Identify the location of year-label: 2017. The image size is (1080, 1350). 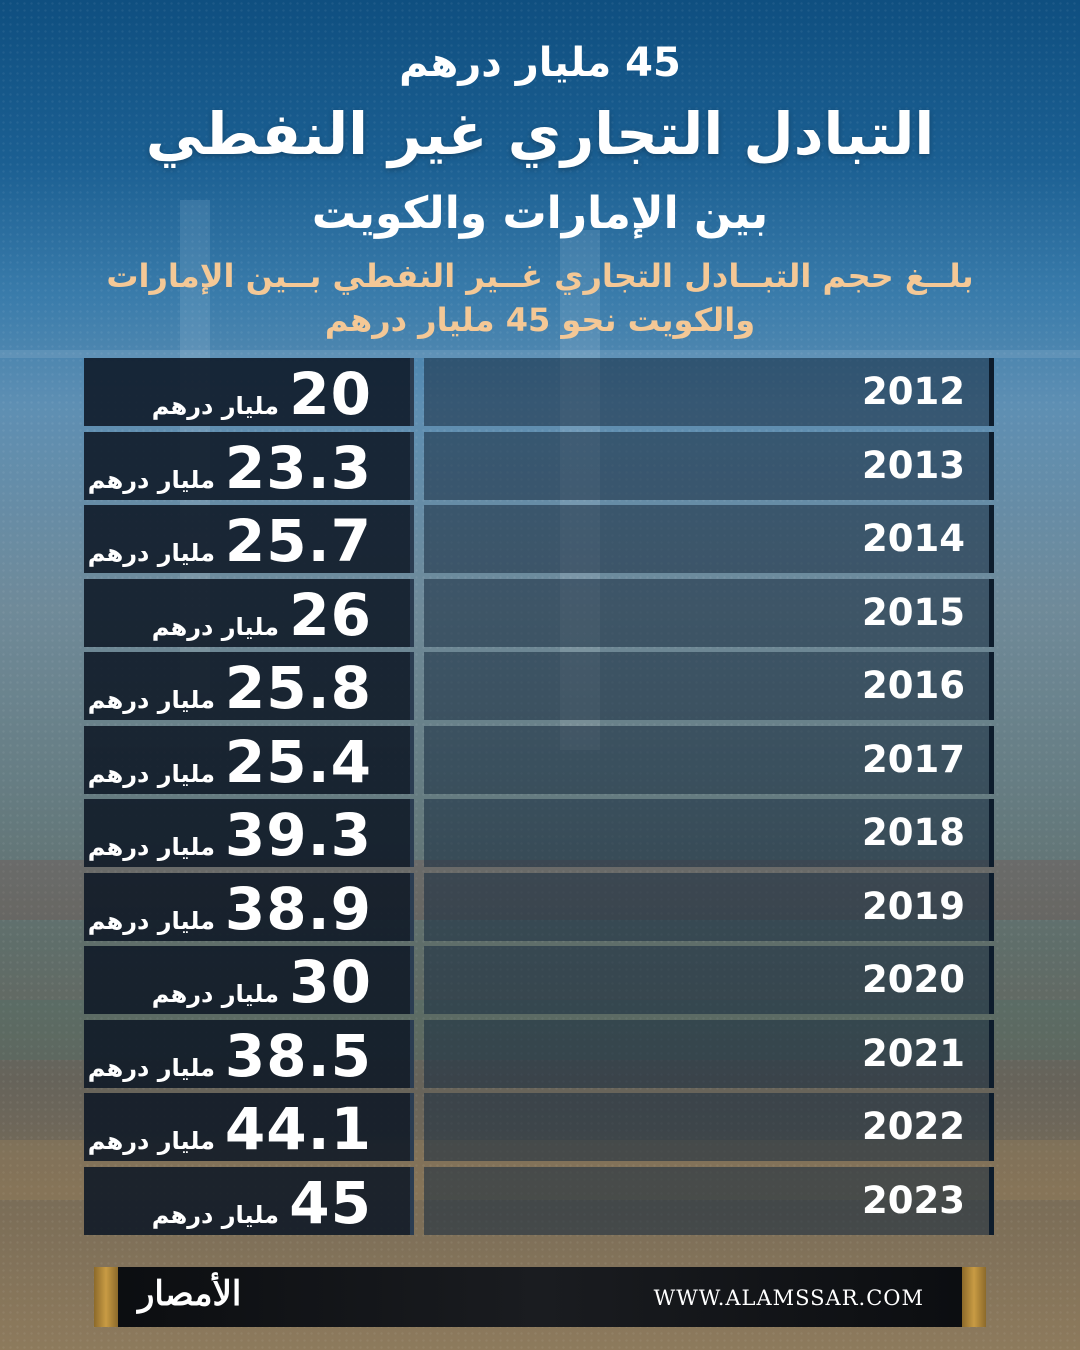
(913, 759).